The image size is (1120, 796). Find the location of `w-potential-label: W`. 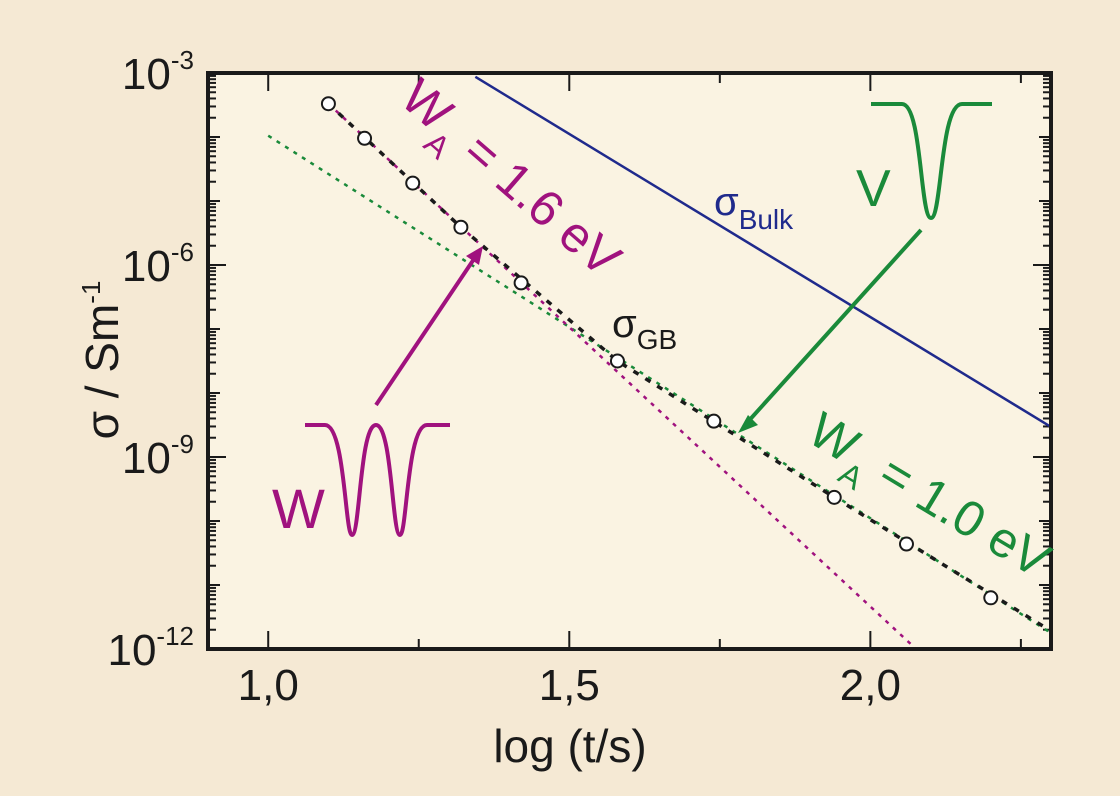

w-potential-label: W is located at coordinates (298, 508).